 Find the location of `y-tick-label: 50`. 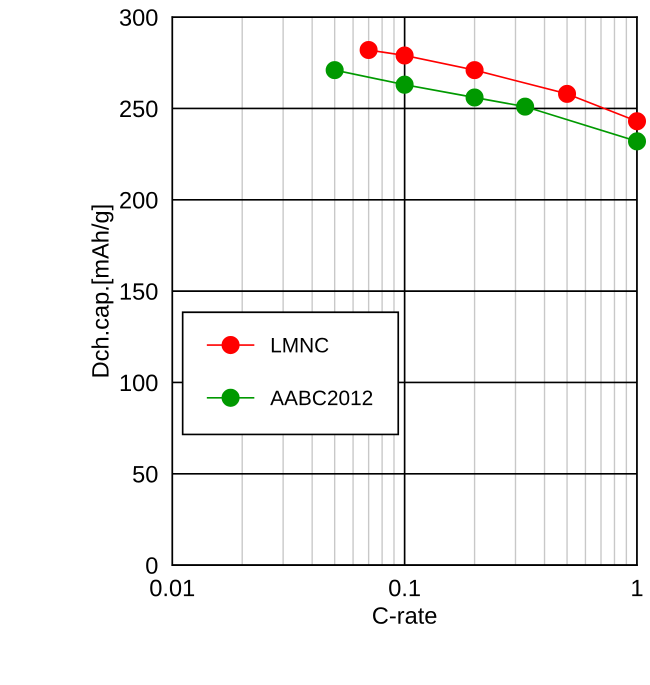

y-tick-label: 50 is located at coordinates (145, 474).